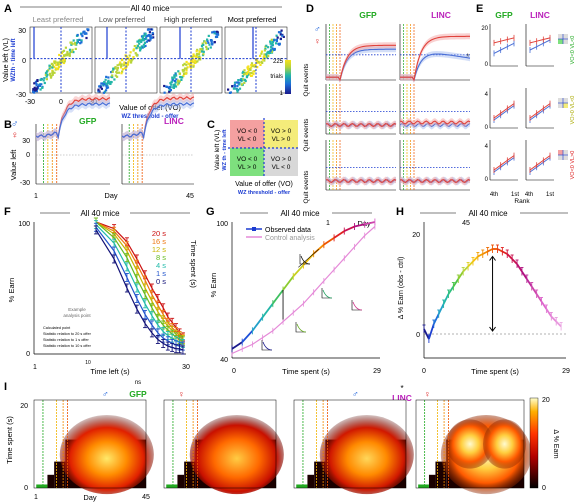 This screenshot has height=504, width=582. I want to click on panel-d-ylabel-2: Quit events, so click(306, 135).